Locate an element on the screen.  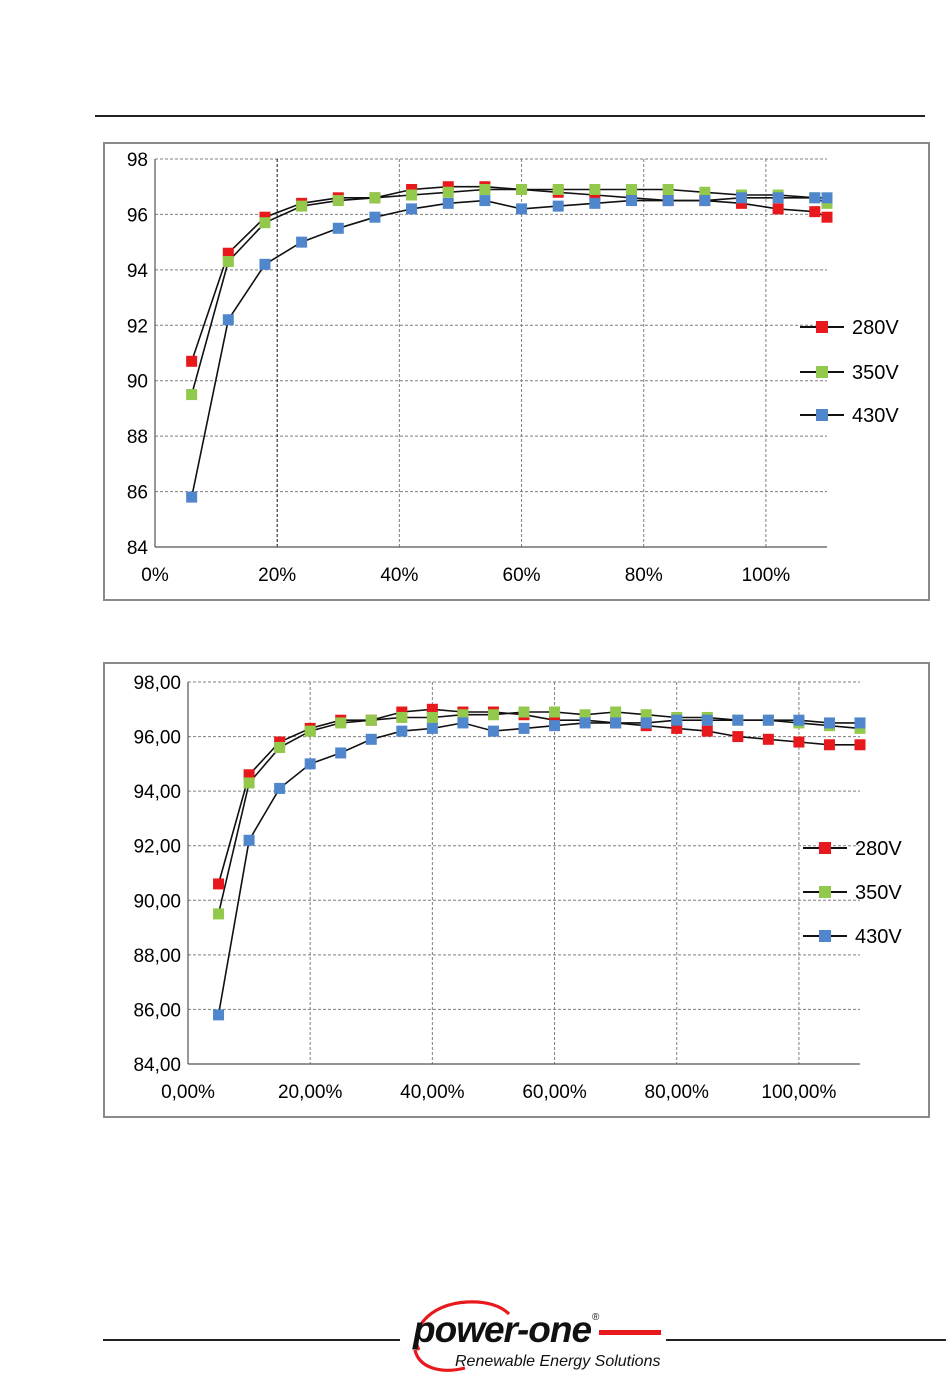
legend-label-350v: 350V is located at coordinates (878, 893).